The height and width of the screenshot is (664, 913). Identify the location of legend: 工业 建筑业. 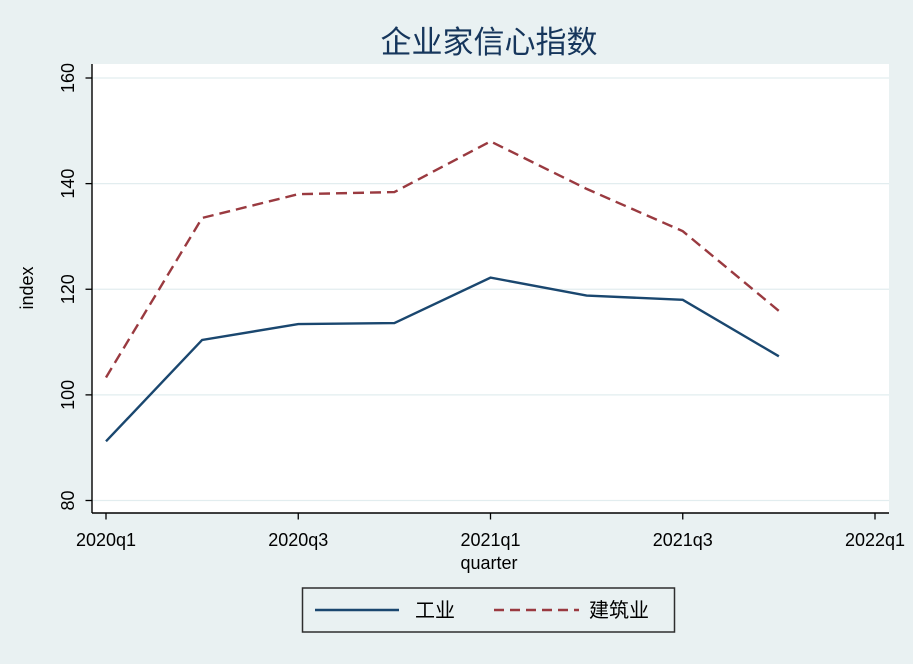
(488, 610).